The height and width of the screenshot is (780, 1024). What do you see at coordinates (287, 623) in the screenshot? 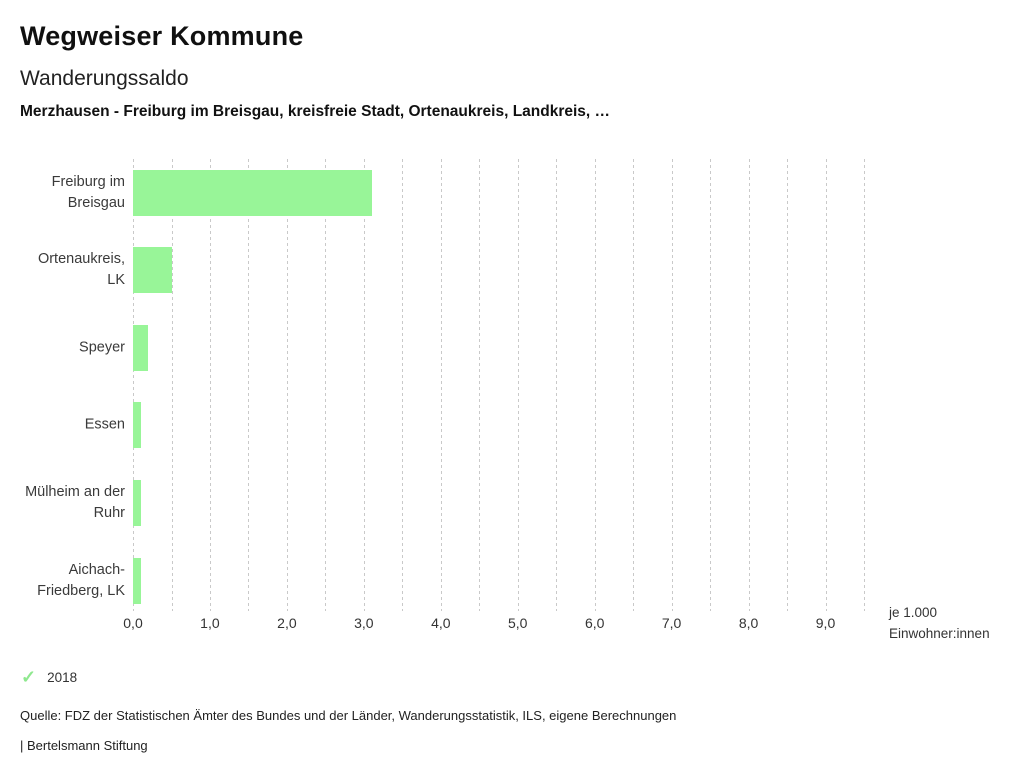
I see `x-tick-label: 2,0` at bounding box center [287, 623].